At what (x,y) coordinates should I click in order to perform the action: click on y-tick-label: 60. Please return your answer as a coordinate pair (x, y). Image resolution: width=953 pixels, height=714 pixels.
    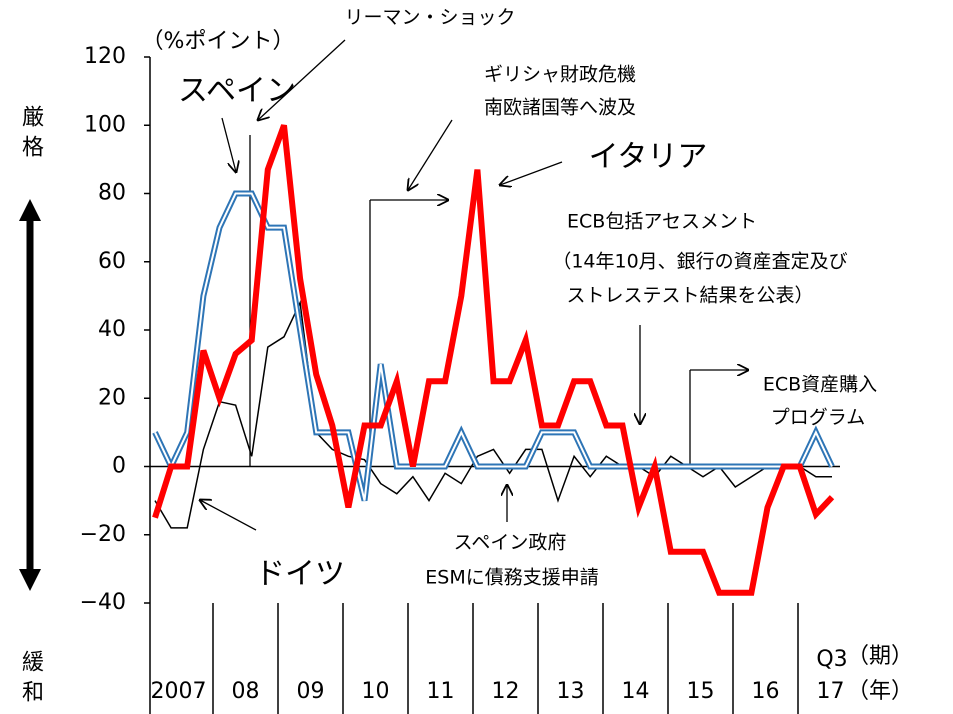
    Looking at the image, I should click on (112, 261).